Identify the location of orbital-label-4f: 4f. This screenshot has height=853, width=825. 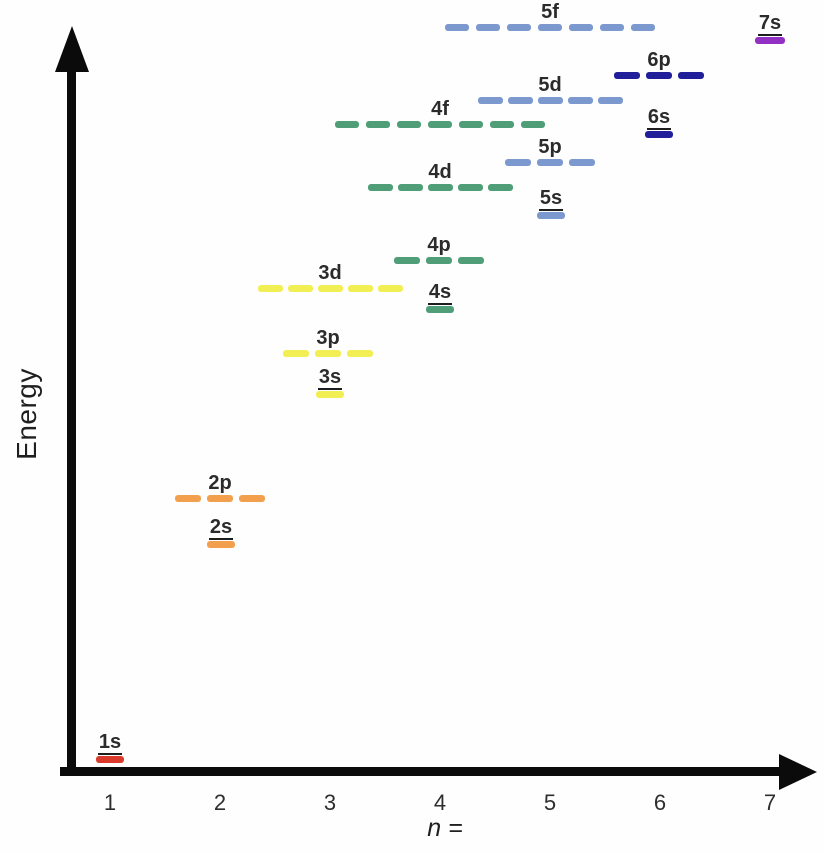
(440, 109).